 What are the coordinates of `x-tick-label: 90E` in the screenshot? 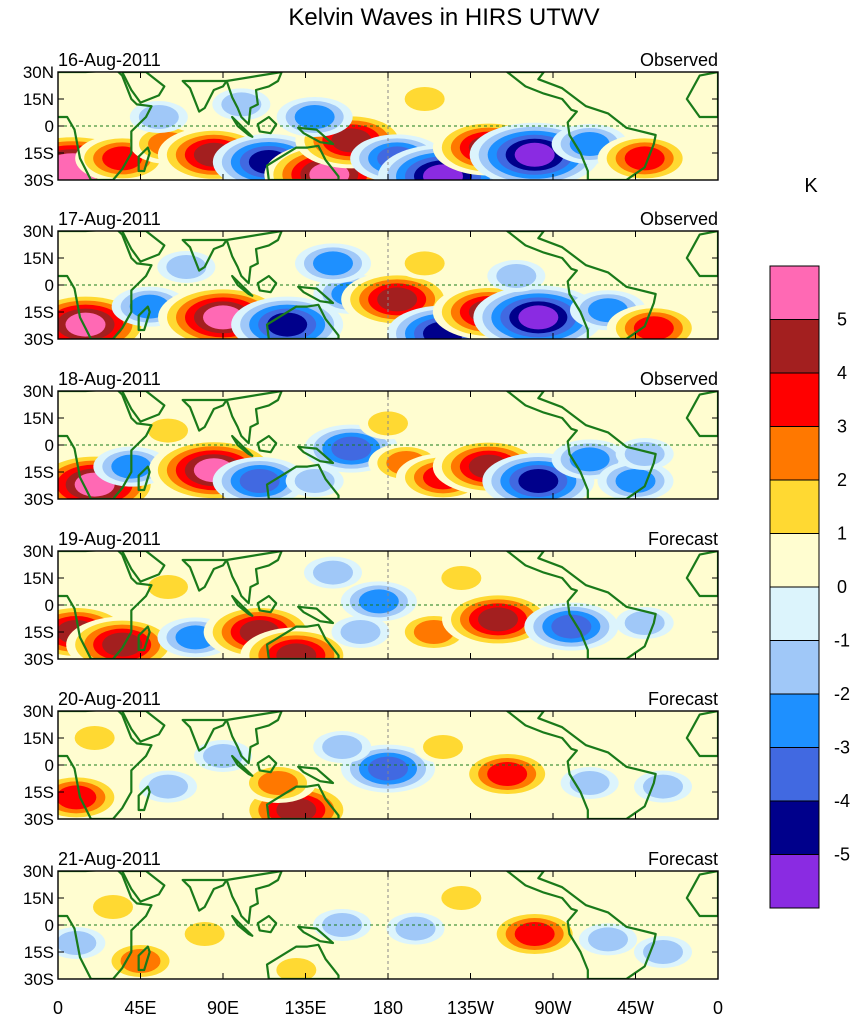 It's located at (223, 1008).